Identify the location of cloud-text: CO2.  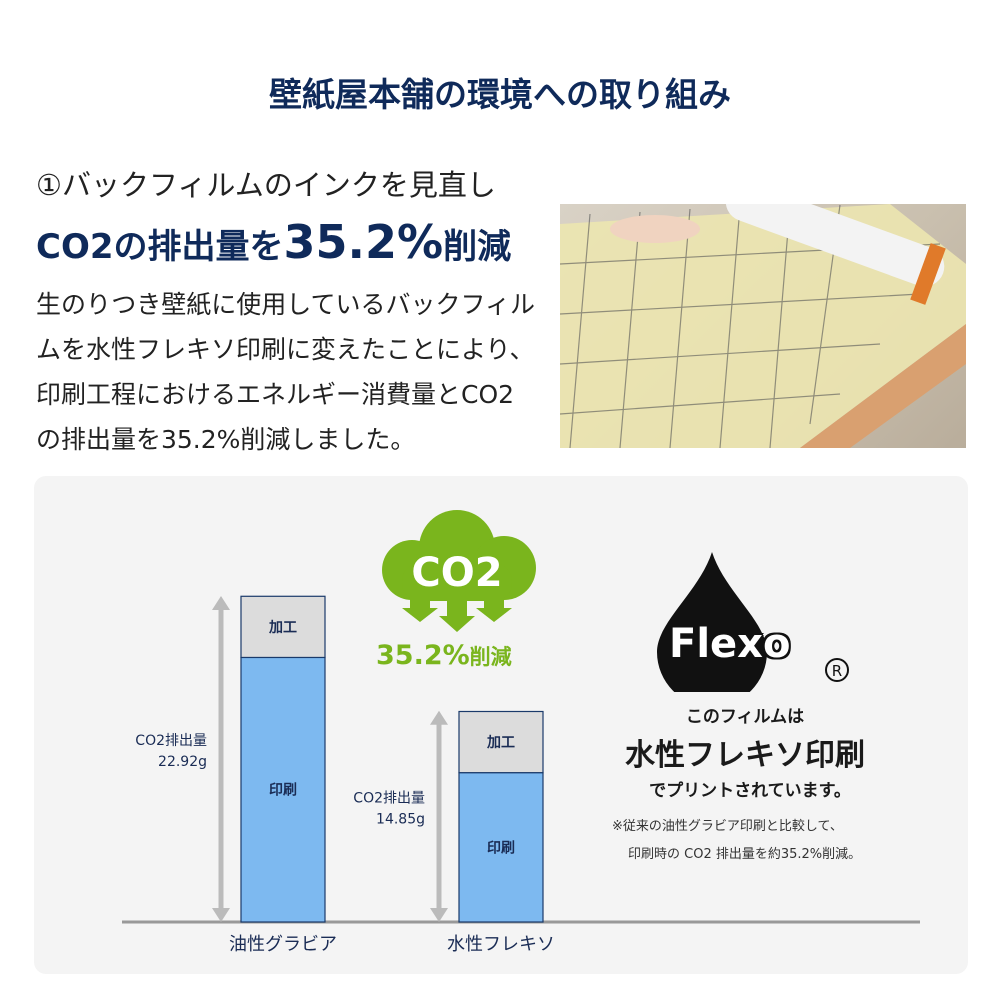
(456, 573).